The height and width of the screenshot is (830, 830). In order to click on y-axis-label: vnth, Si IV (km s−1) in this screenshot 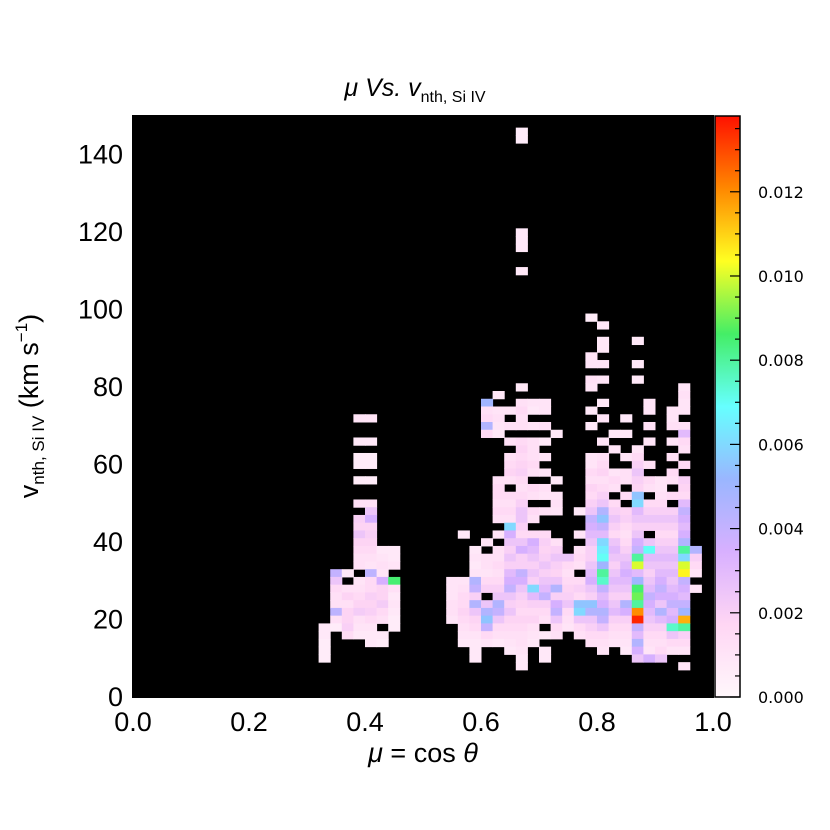, I will do `click(30, 406)`.